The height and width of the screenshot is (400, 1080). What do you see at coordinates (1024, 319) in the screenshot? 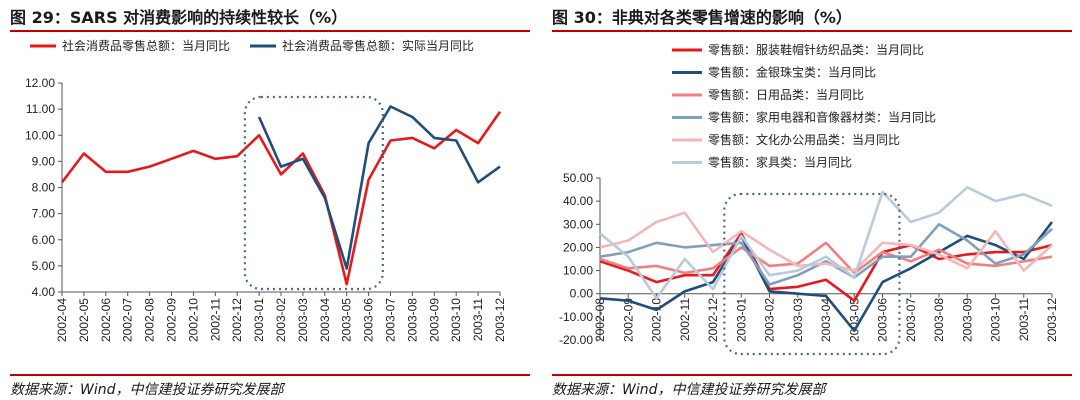
I see `right-x-tick-label-15: 2003-11` at bounding box center [1024, 319].